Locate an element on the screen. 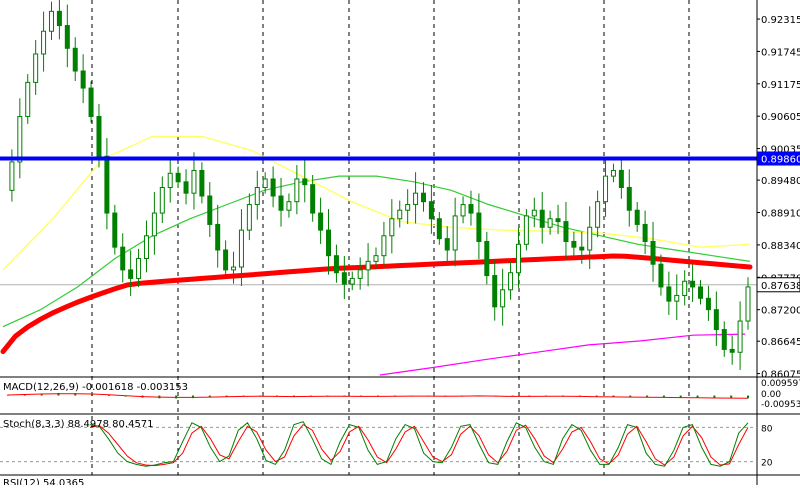 Image resolution: width=800 pixels, height=489 pixels. current-price-tag-label: 0.87638 is located at coordinates (780, 286).